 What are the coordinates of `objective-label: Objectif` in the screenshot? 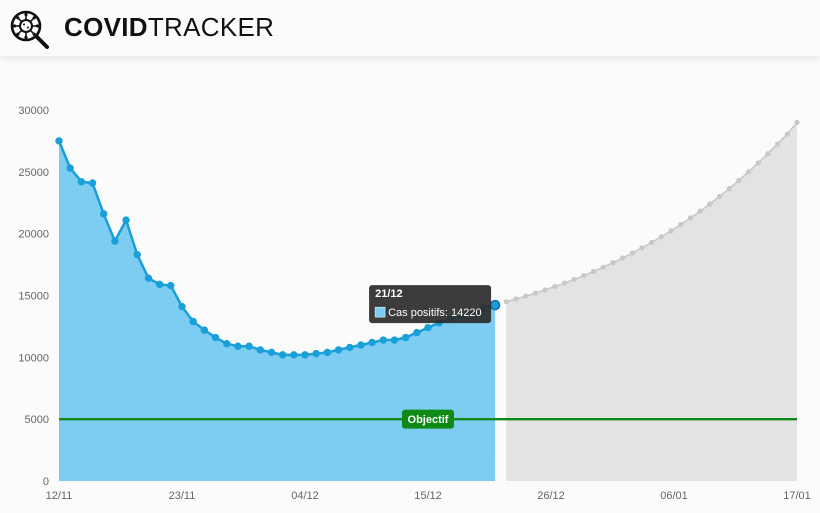 It's located at (428, 420).